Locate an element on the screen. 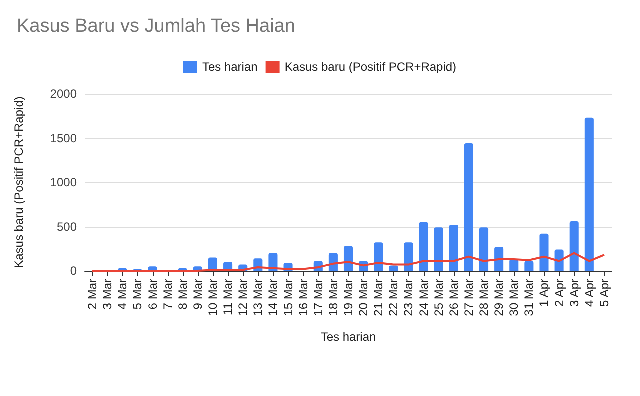 The image size is (640, 396). x-tick-label: 9 Mar is located at coordinates (197, 294).